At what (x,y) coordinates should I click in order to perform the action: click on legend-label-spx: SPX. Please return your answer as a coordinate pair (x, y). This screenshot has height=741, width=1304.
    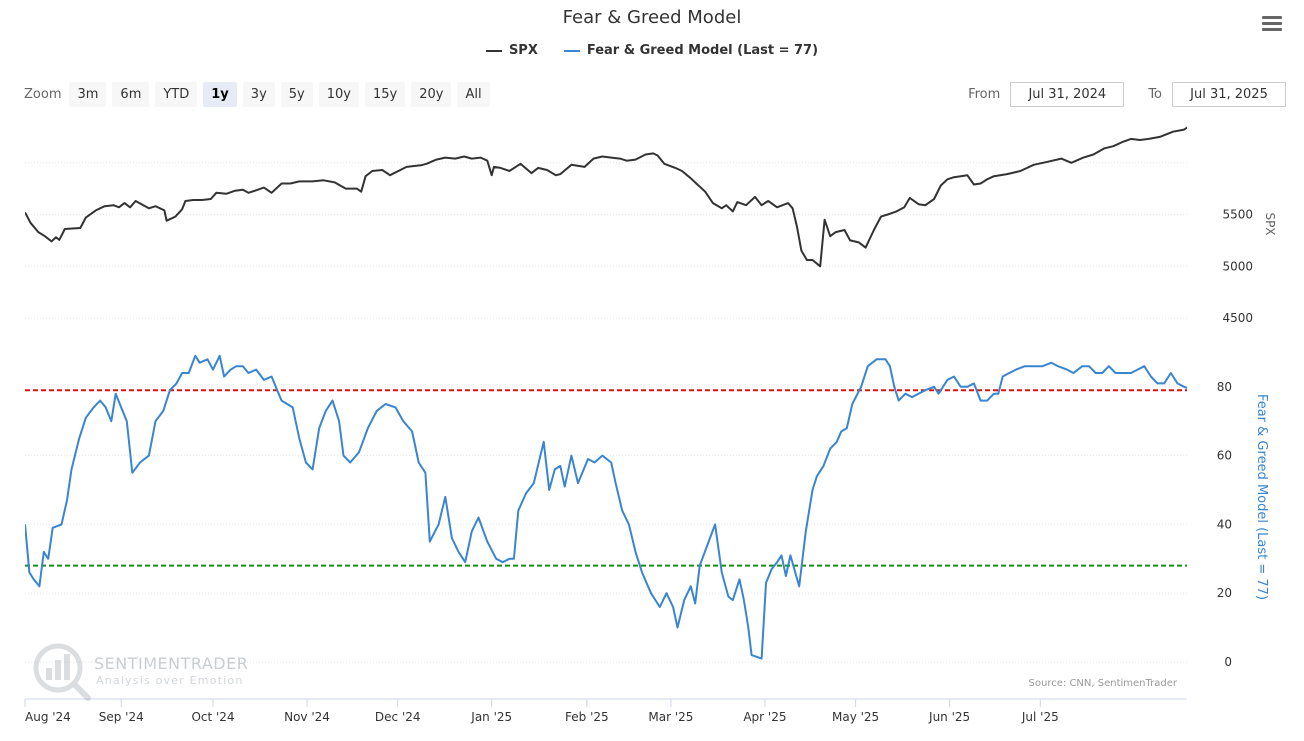
    Looking at the image, I should click on (523, 50).